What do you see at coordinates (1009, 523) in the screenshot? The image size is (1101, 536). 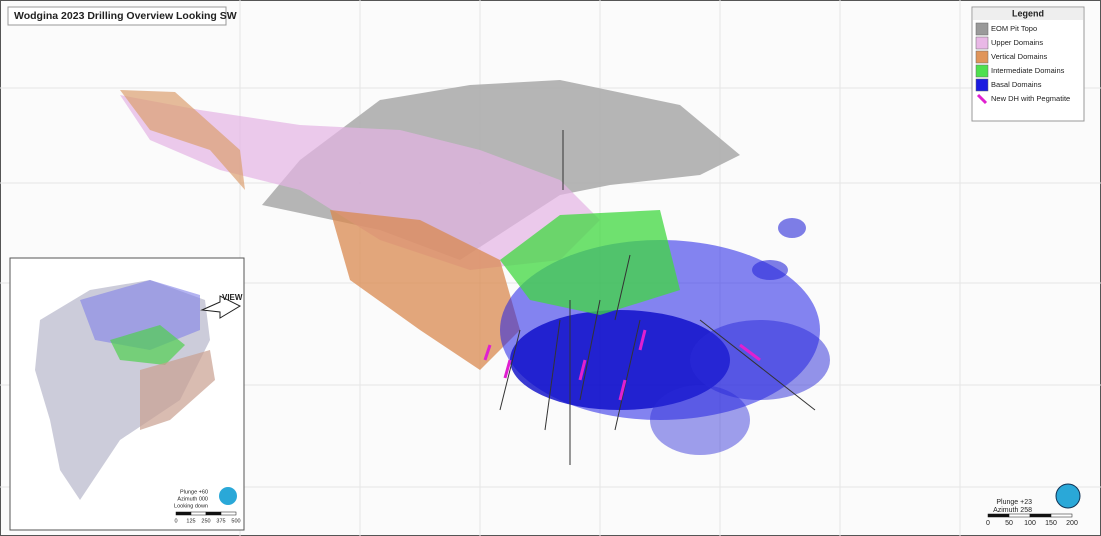 I see `scale-label: 50` at bounding box center [1009, 523].